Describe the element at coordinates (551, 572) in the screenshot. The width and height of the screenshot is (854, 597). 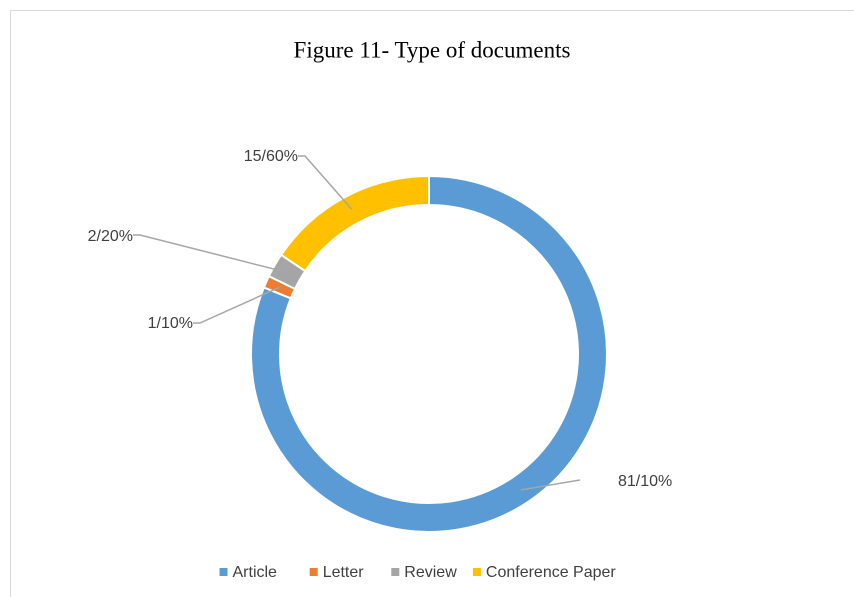
I see `legend-label: Conference Paper` at that location.